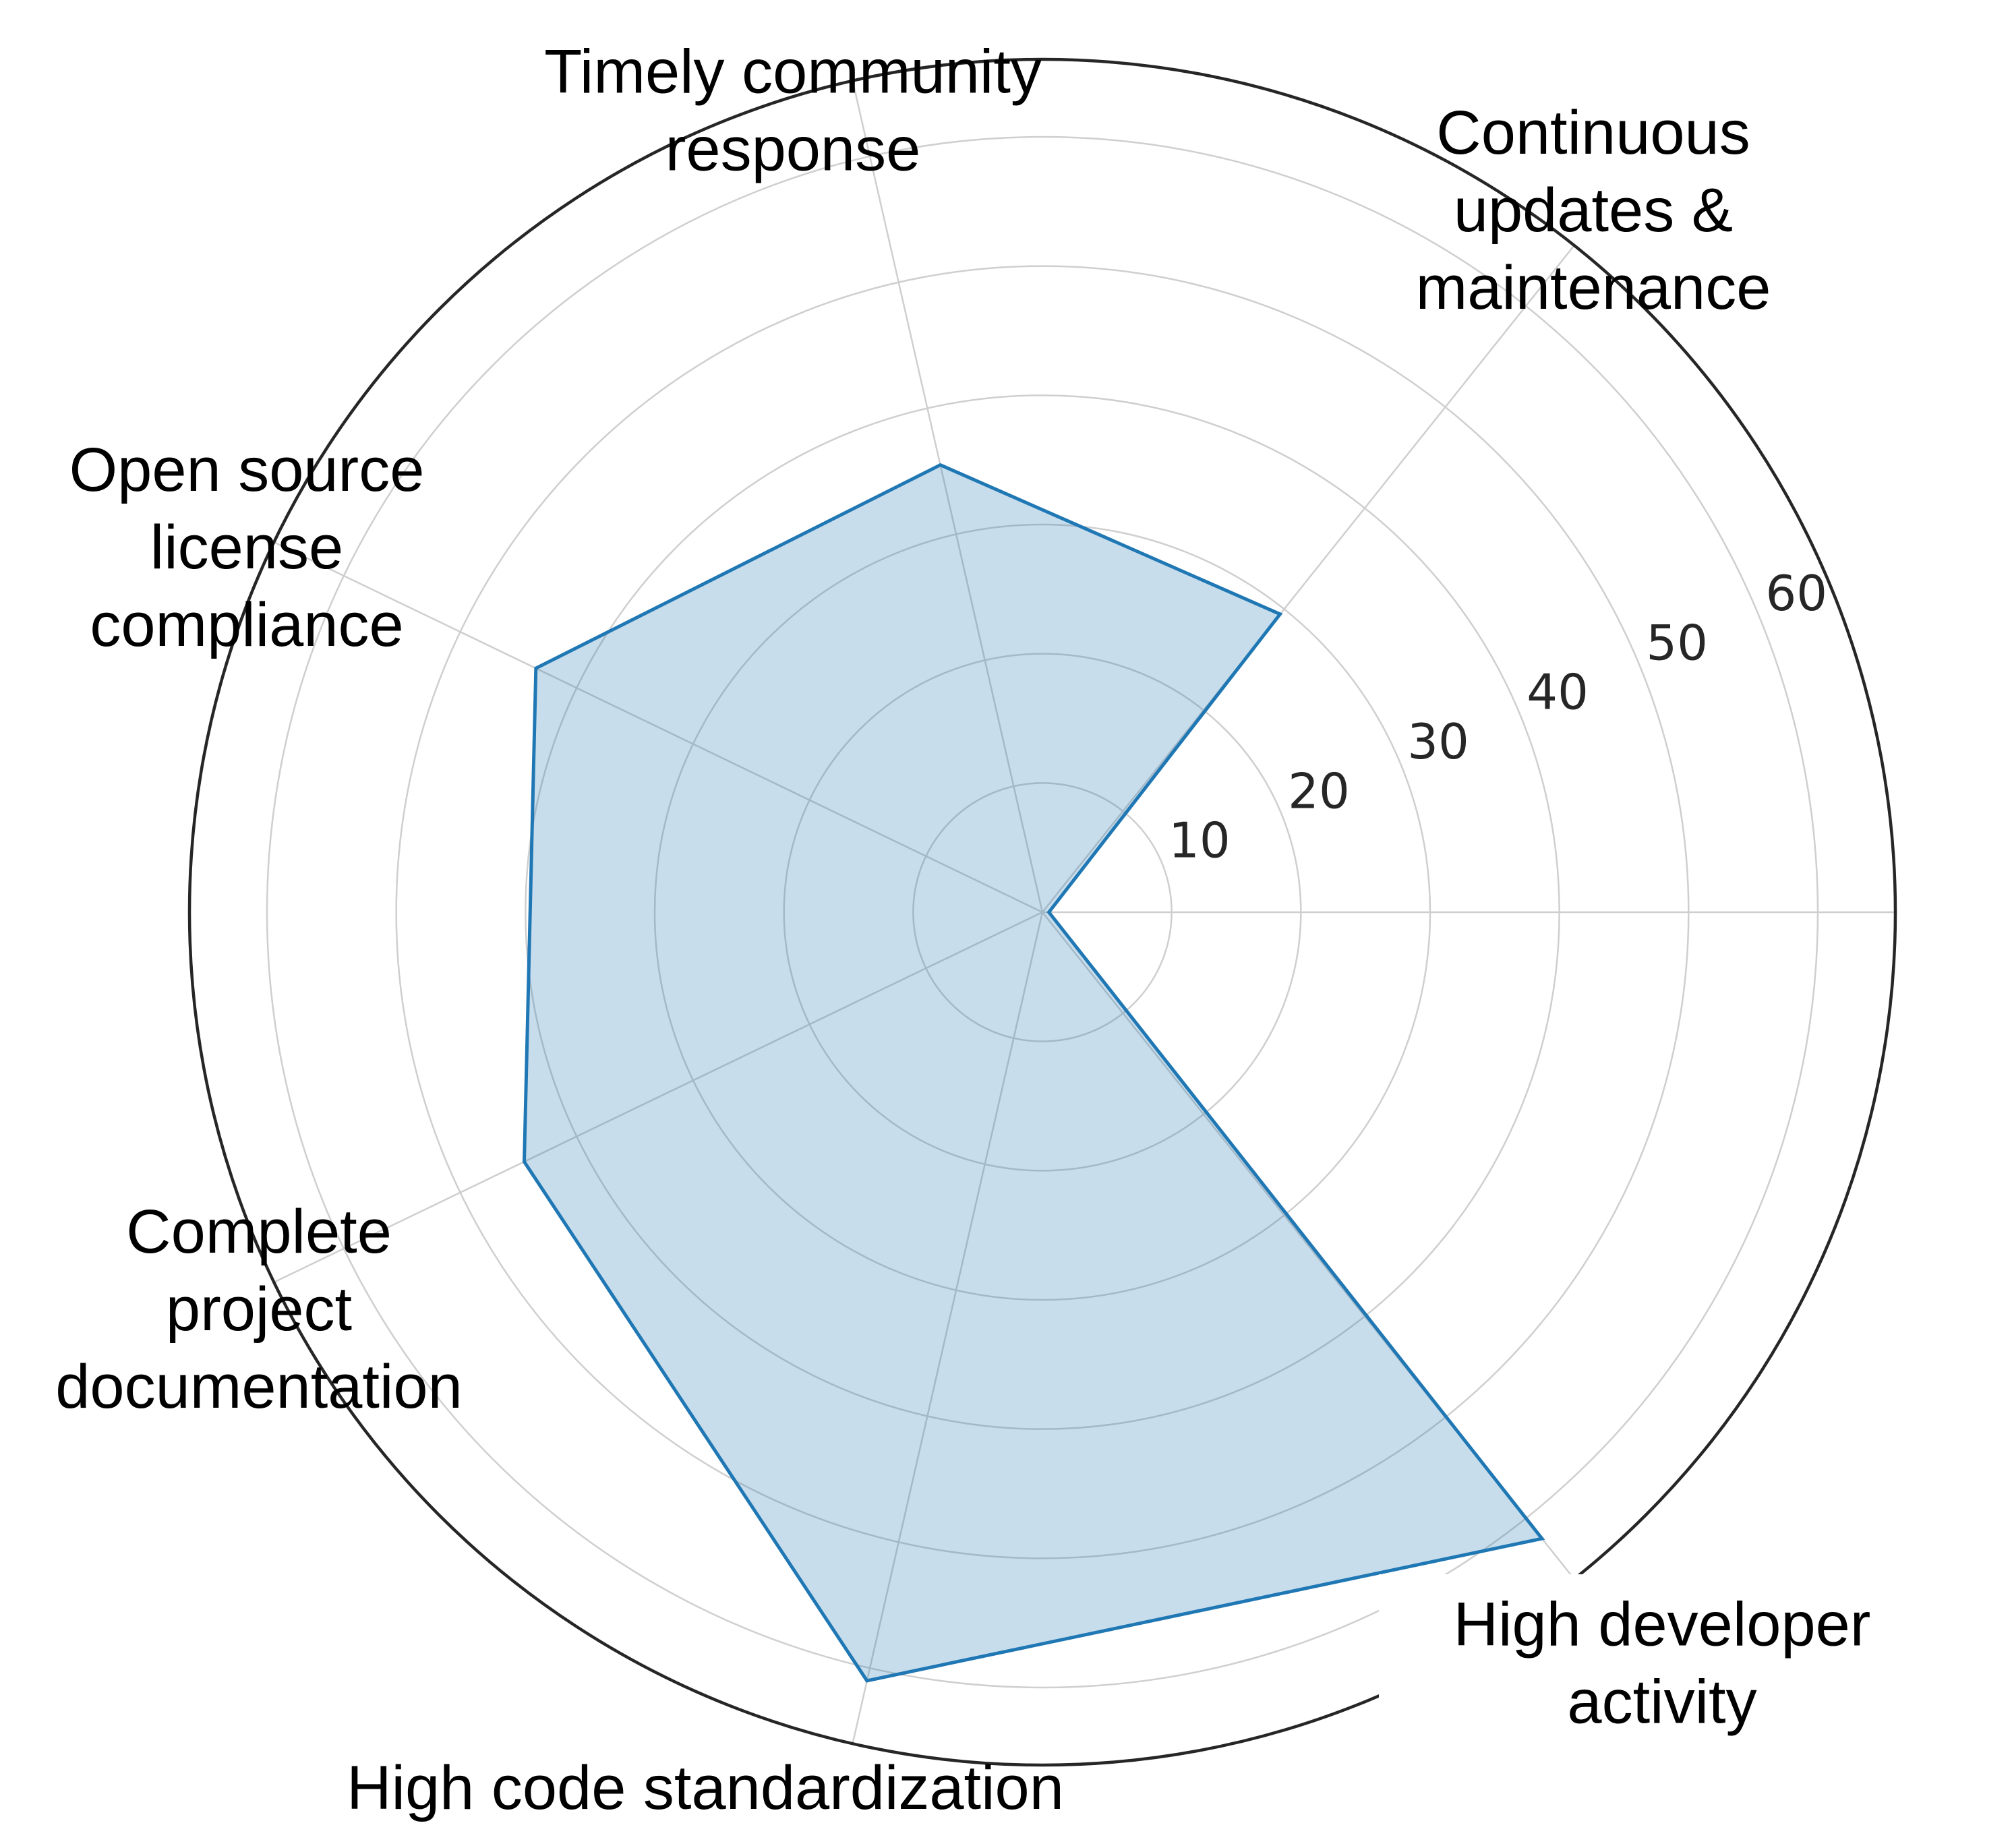 The image size is (2012, 1848). I want to click on category-label-line: High code standardization, so click(705, 1788).